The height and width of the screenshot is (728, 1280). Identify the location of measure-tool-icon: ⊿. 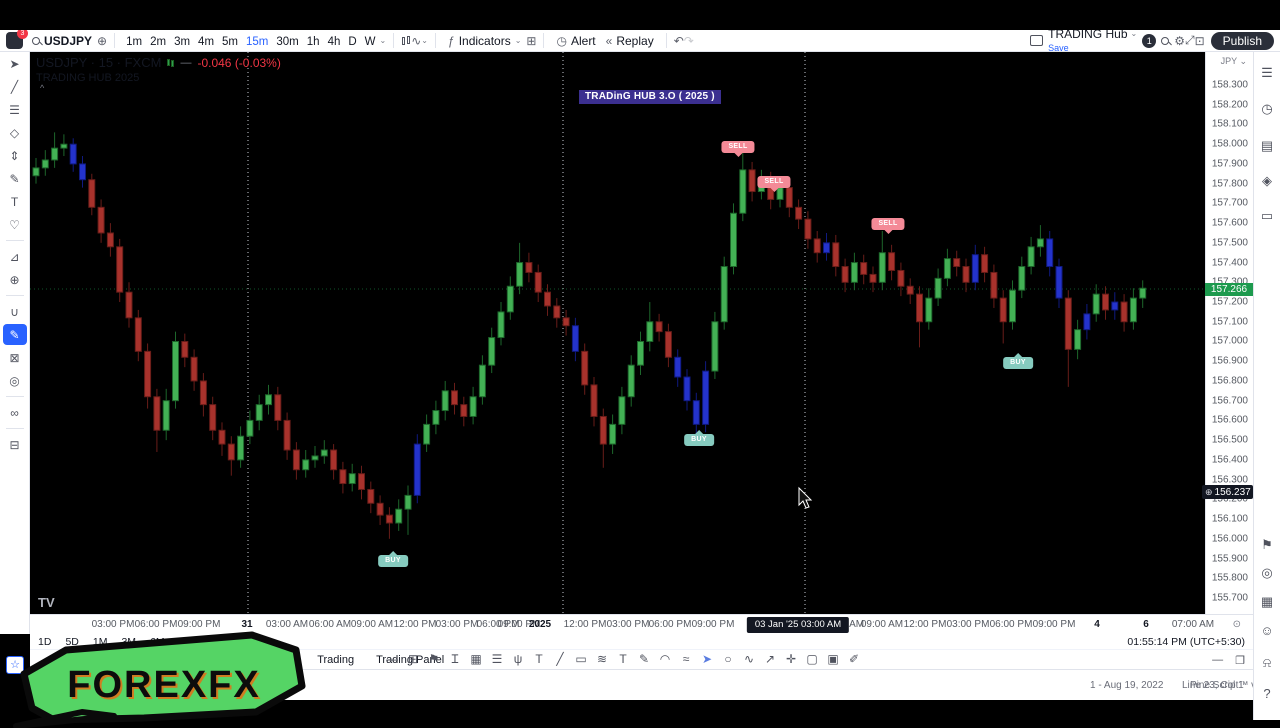
(14, 256).